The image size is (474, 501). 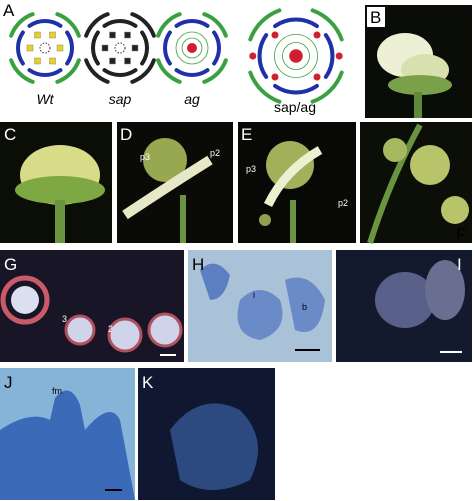 What do you see at coordinates (110, 329) in the screenshot?
I see `annotation: 2` at bounding box center [110, 329].